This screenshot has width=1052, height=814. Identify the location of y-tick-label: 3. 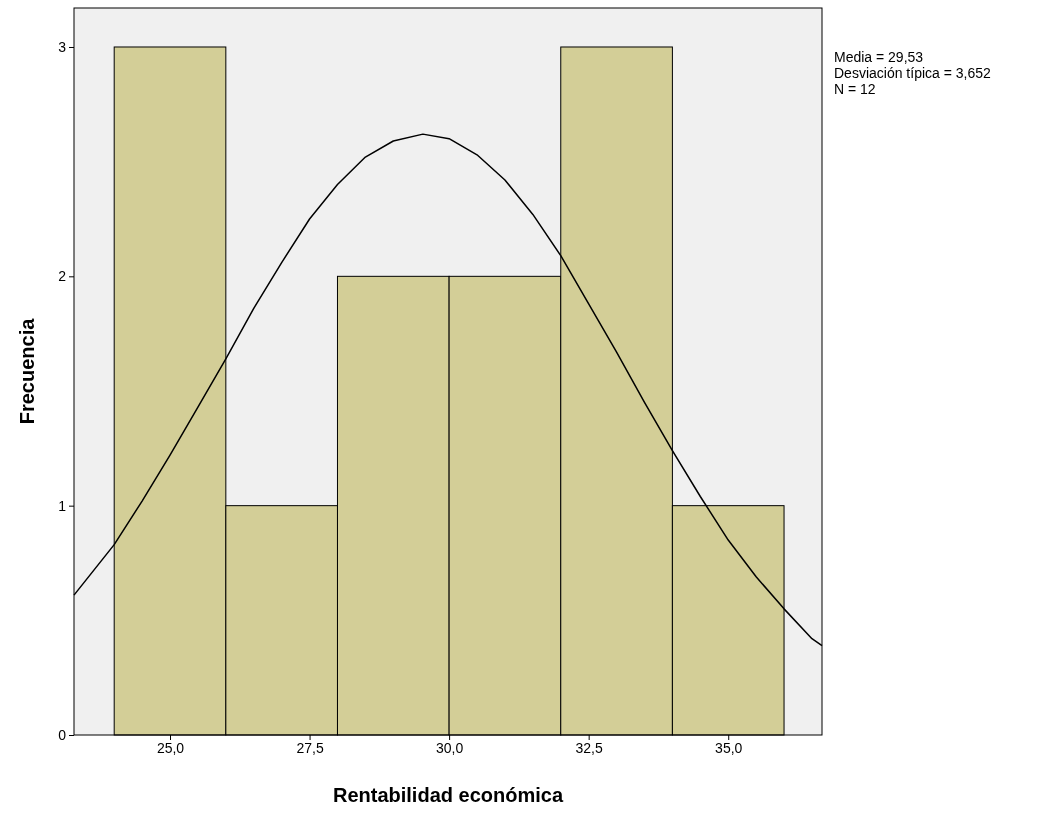
(62, 46).